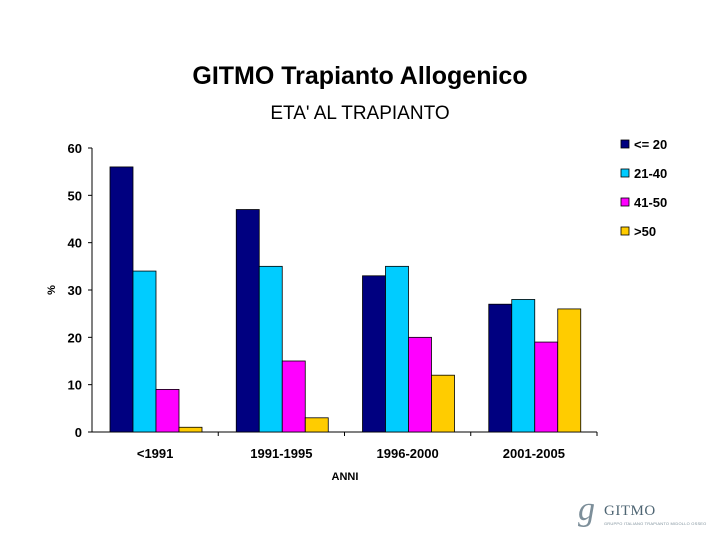 The image size is (720, 540). Describe the element at coordinates (630, 511) in the screenshot. I see `logo-text: GITMO` at that location.